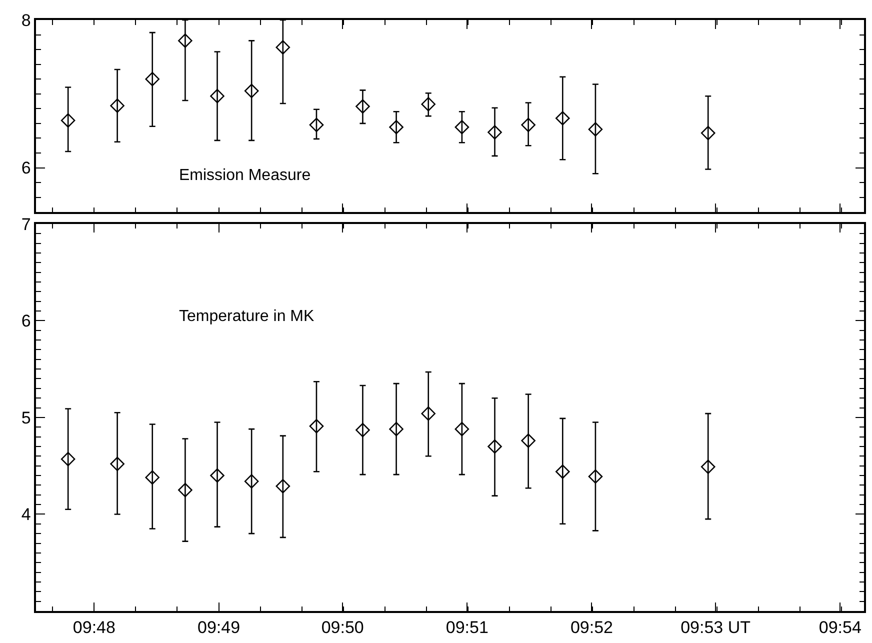  What do you see at coordinates (840, 628) in the screenshot?
I see `x-tick-label: 09:54` at bounding box center [840, 628].